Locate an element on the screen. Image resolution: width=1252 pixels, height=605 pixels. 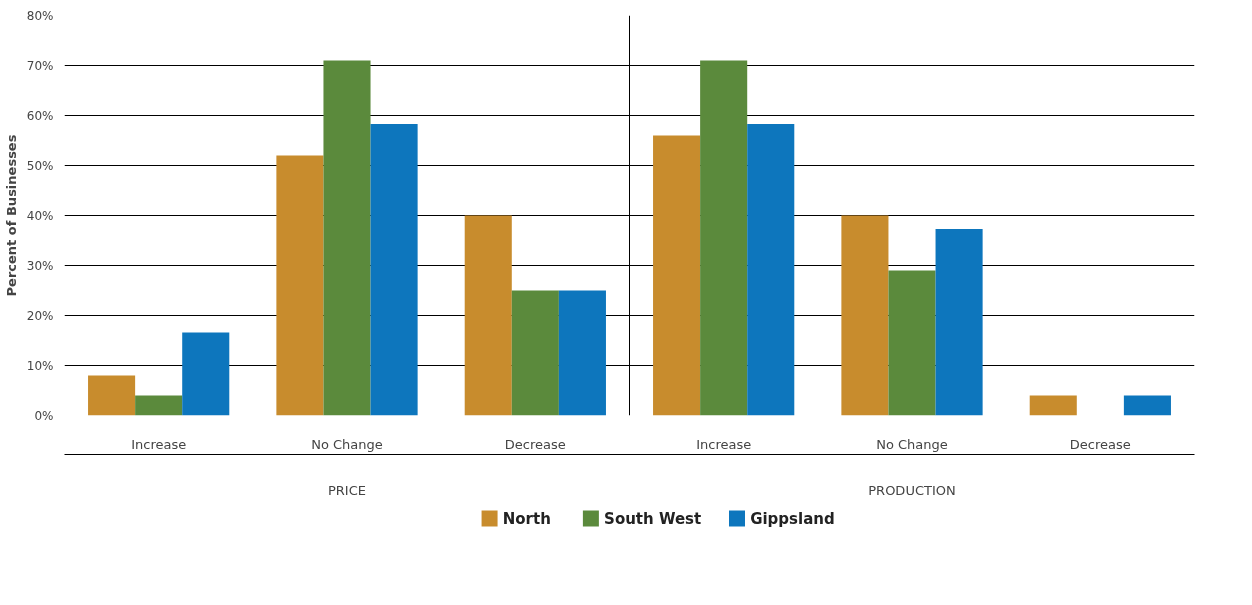
y-tick-label: 0% is located at coordinates (44, 415).